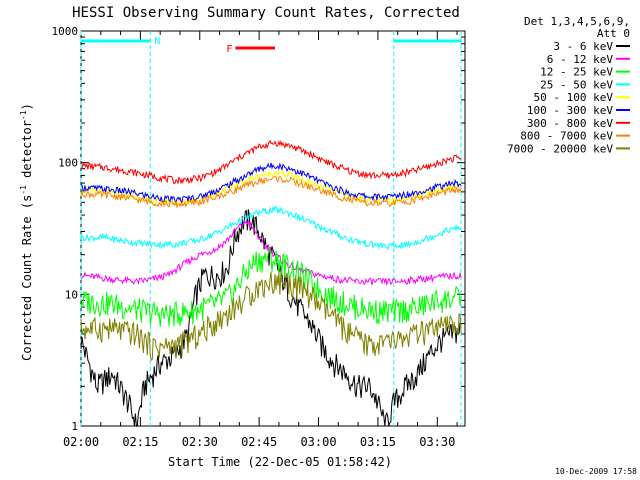  Describe the element at coordinates (23, 190) in the screenshot. I see `y-axis-label-sup1: -1` at that location.